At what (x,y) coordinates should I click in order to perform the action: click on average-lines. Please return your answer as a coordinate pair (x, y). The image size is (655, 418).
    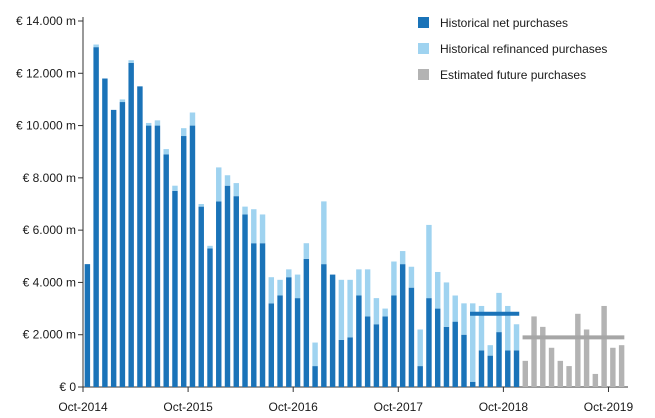
    Looking at the image, I should click on (547, 325).